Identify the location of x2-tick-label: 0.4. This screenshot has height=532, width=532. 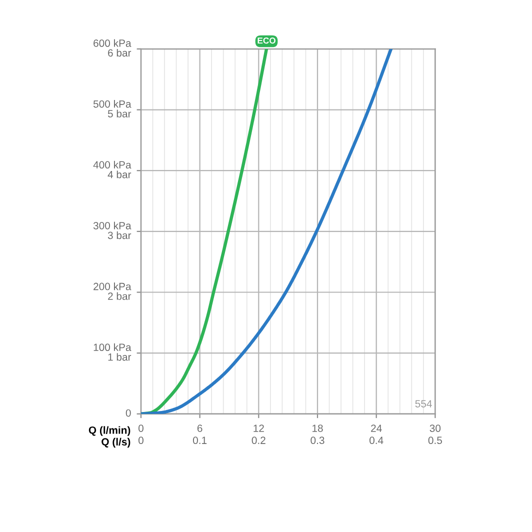
(377, 440).